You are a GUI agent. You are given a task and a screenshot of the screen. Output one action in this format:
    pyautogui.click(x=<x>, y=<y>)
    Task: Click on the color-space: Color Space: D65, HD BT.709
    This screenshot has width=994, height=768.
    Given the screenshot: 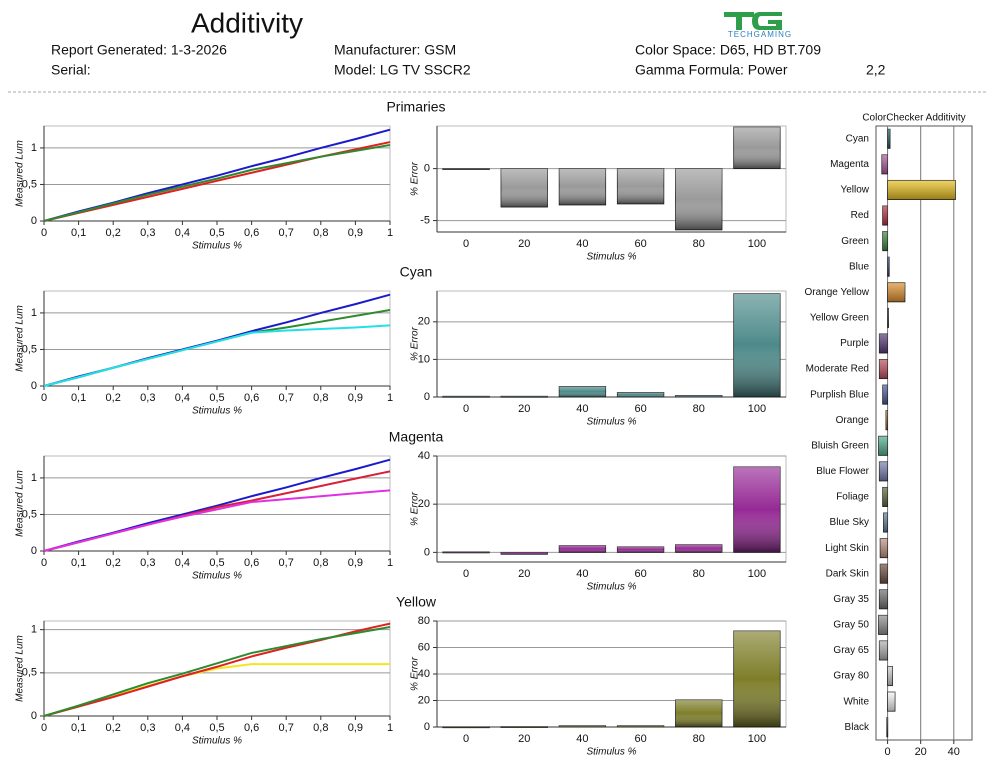 What is the action you would take?
    pyautogui.click(x=728, y=50)
    